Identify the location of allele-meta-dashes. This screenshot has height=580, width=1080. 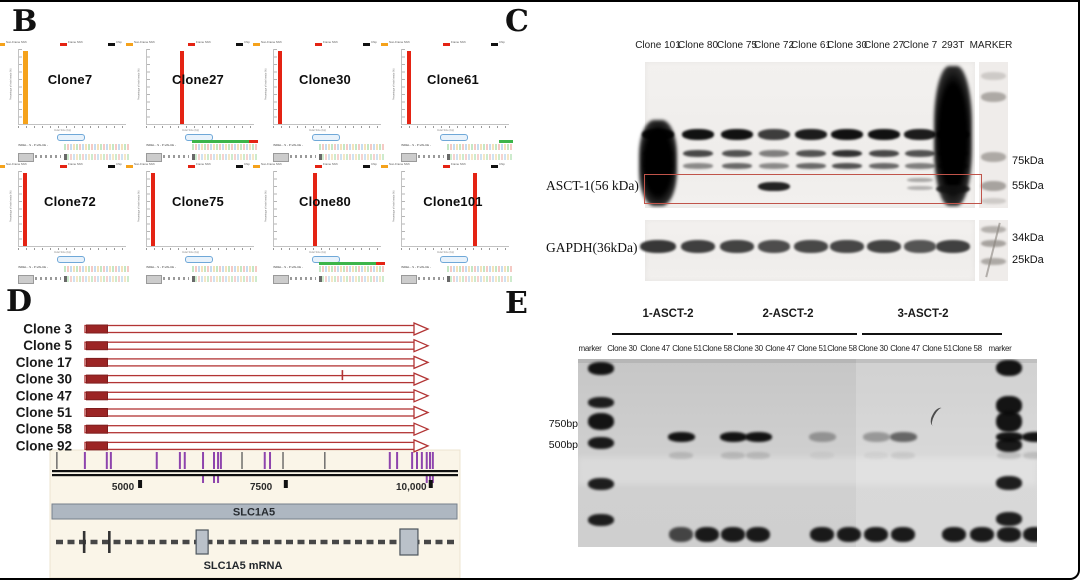
(176, 278).